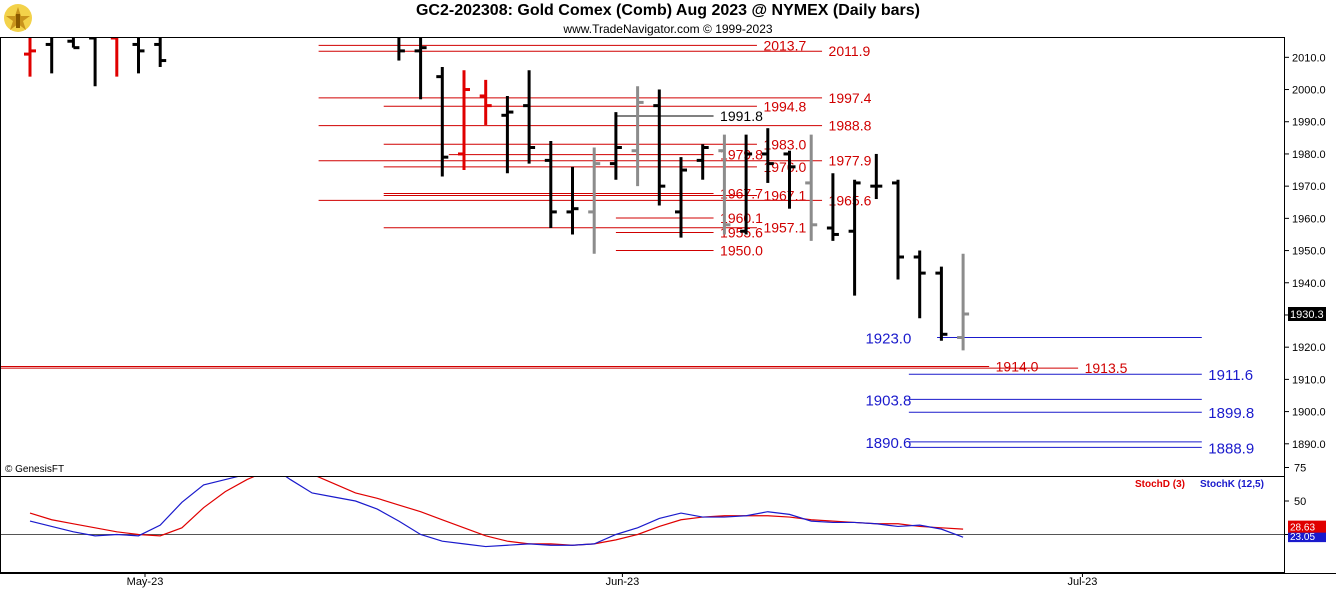 This screenshot has height=591, width=1336. Describe the element at coordinates (784, 45) in the screenshot. I see `level-label: 2013.7` at that location.